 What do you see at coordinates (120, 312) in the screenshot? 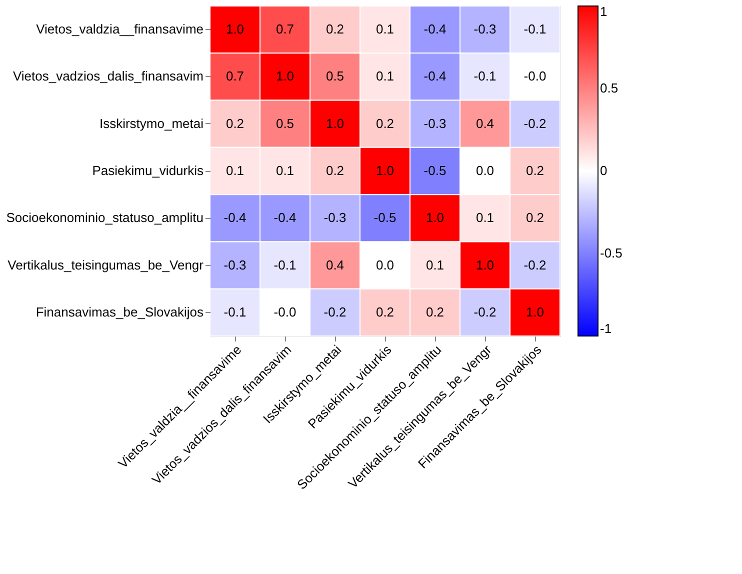
I see `y-tick-label: Finansavimas_be_Slovakijos` at bounding box center [120, 312].